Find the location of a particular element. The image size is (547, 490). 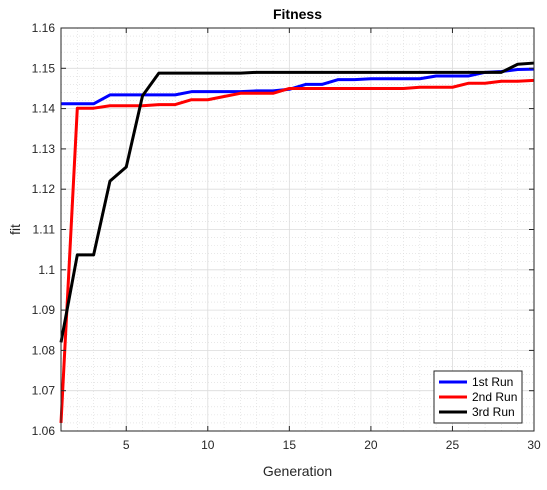

y-tick-label: 1.08 is located at coordinates (44, 350).